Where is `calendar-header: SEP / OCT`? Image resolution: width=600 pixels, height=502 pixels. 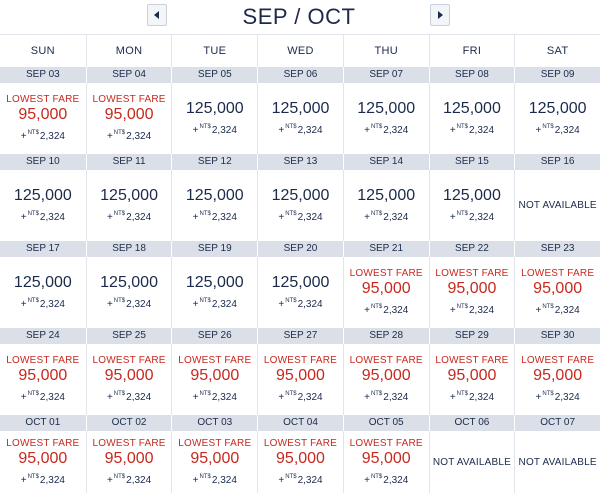
calendar-header: SEP / OCT is located at coordinates (300, 17).